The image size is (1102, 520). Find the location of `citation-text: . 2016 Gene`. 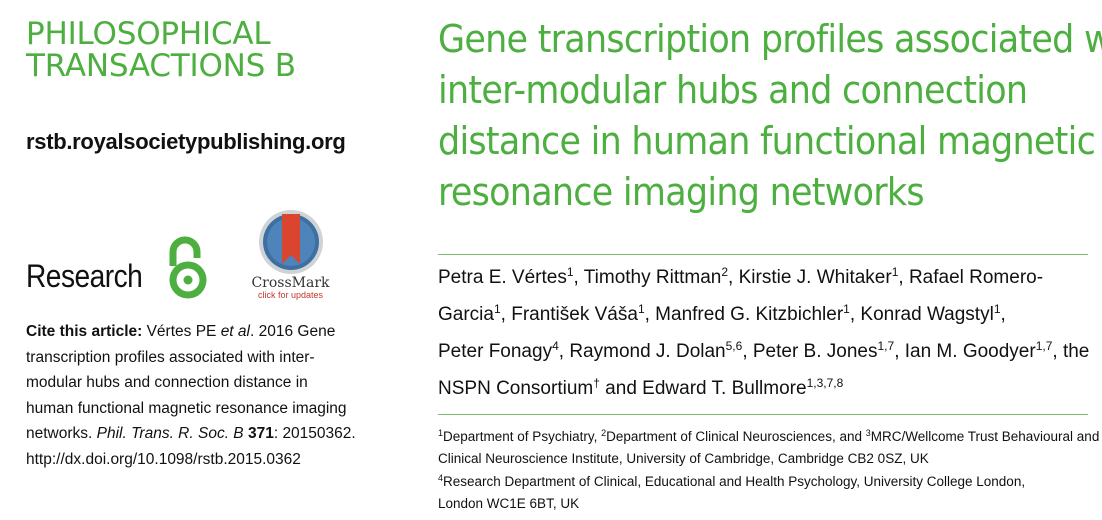

citation-text: . 2016 Gene is located at coordinates (293, 331).